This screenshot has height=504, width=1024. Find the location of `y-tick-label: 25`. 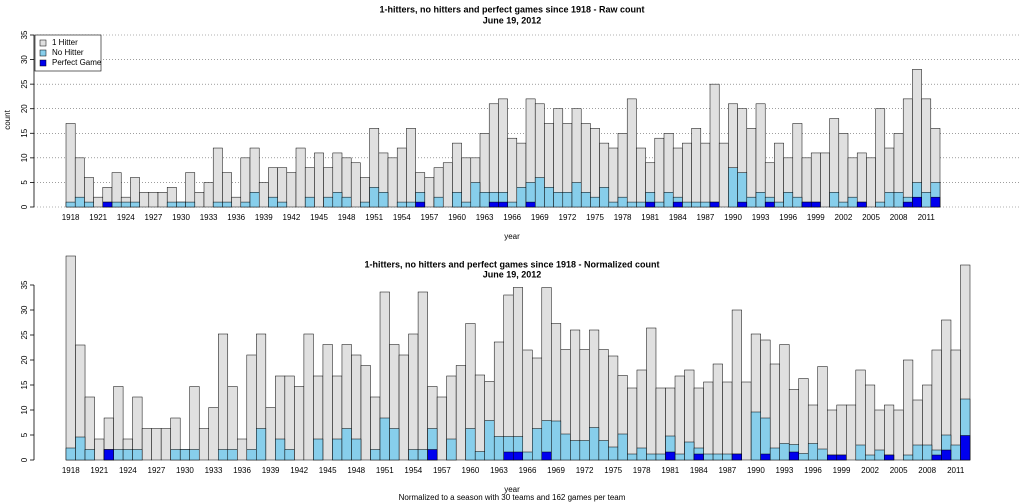

y-tick-label: 25 is located at coordinates (24, 83).